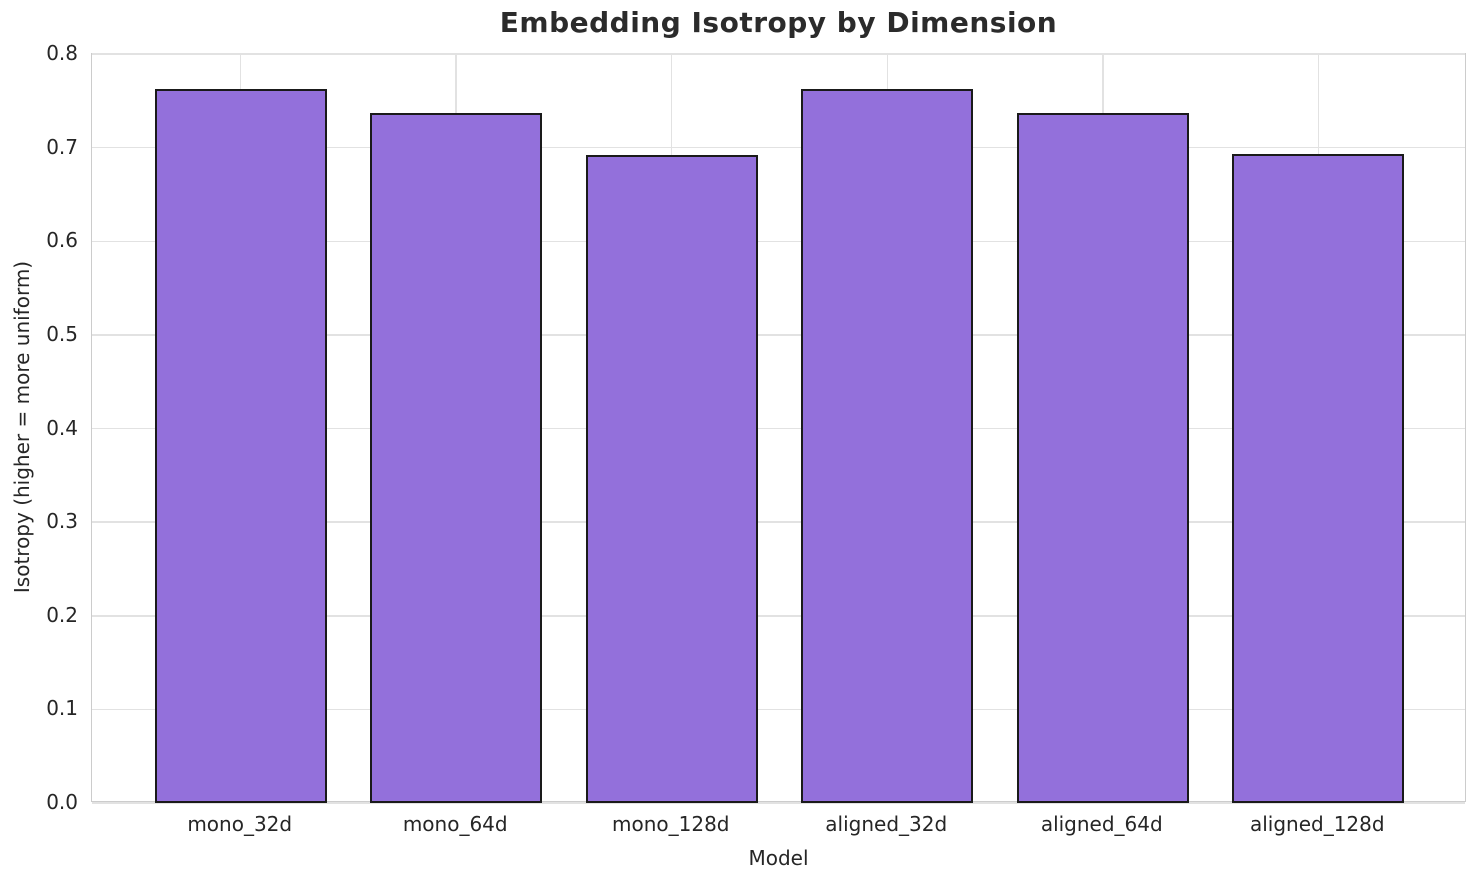 Image resolution: width=1484 pixels, height=885 pixels. Describe the element at coordinates (62, 802) in the screenshot. I see `y-tick-label: 0.0` at that location.